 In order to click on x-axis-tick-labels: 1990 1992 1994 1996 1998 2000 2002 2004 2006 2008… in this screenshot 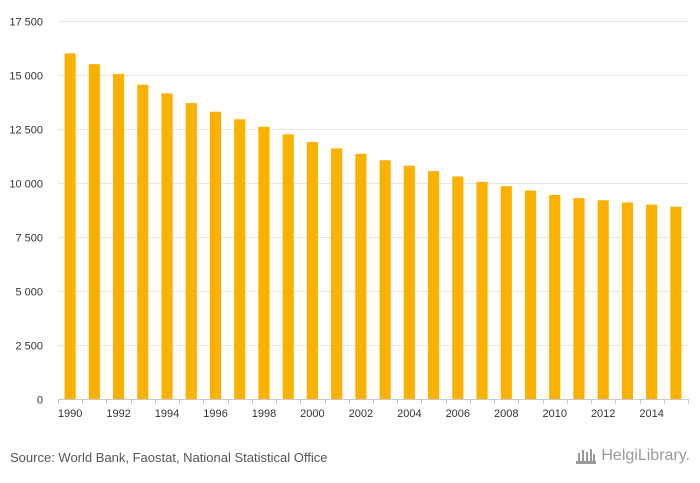, I will do `click(361, 414)`.